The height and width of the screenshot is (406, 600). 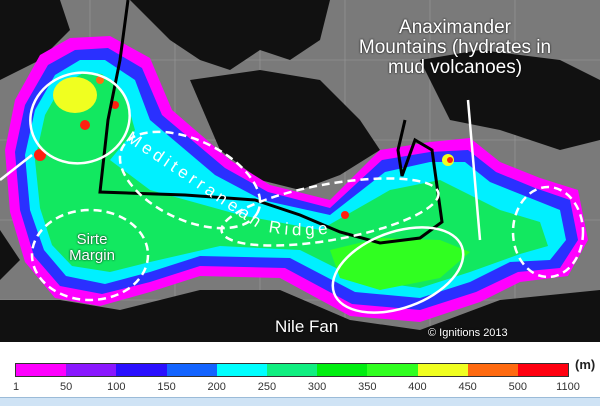 What do you see at coordinates (66, 387) in the screenshot?
I see `colorbar-tick-label: 50` at bounding box center [66, 387].